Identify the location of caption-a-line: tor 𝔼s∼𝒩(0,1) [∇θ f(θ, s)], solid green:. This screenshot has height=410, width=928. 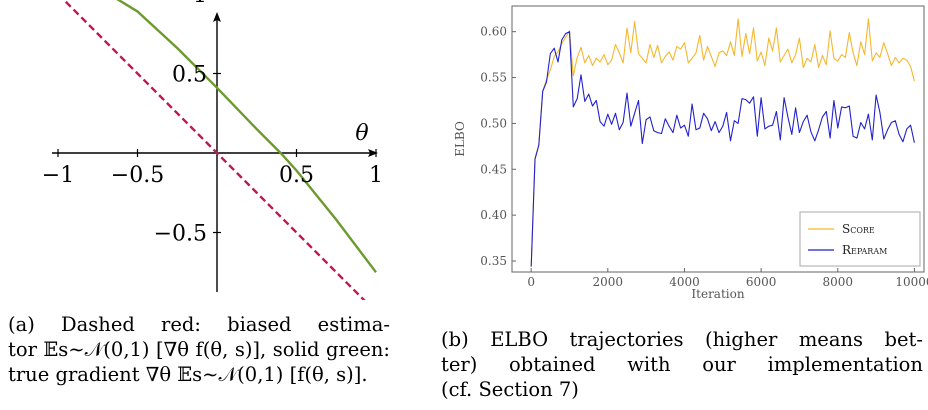
(199, 349).